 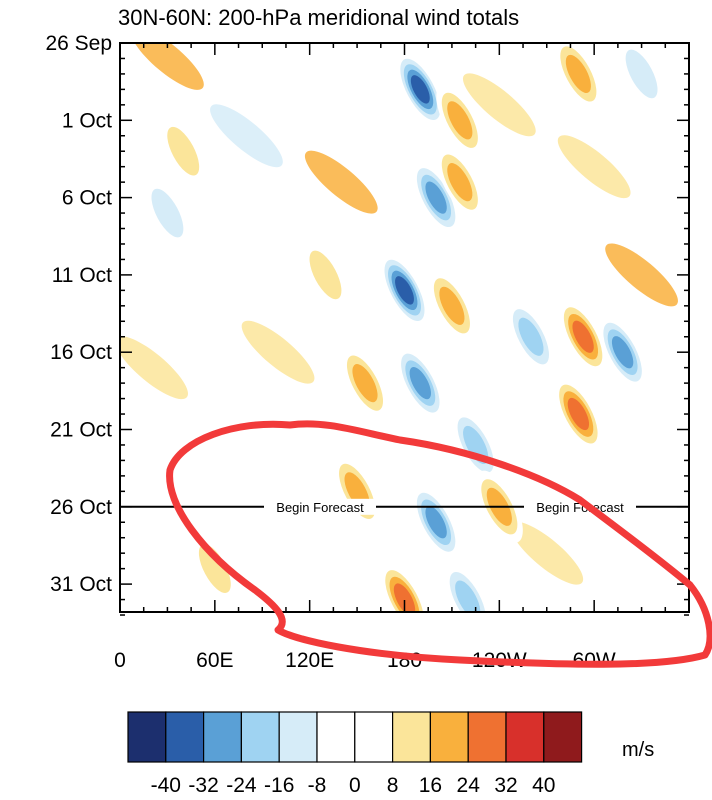 I want to click on colorbar-legend: -40 -32 -24 -16 -8 0 8 16 24 32 40, so click(x=355, y=754).